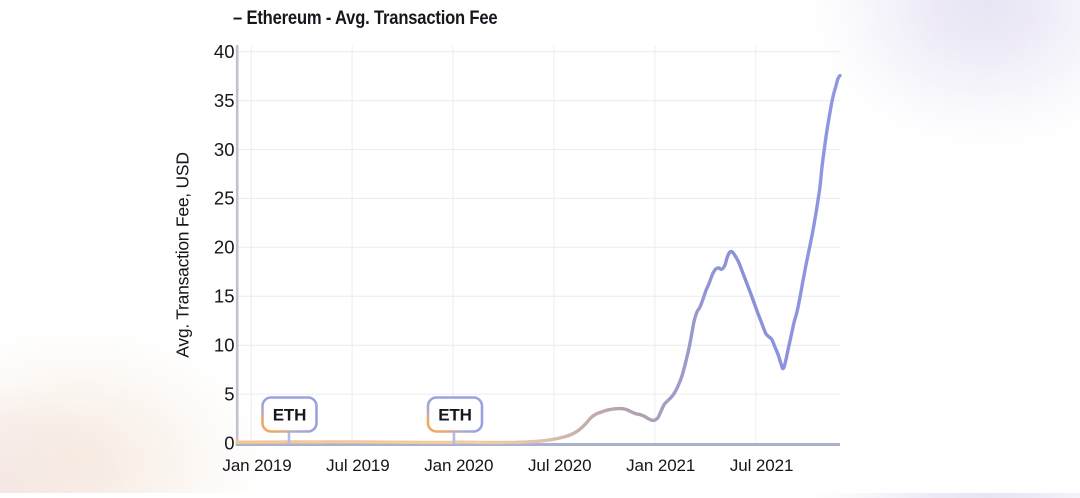  What do you see at coordinates (256, 465) in the screenshot?
I see `svg-text: Jan 2019` at bounding box center [256, 465].